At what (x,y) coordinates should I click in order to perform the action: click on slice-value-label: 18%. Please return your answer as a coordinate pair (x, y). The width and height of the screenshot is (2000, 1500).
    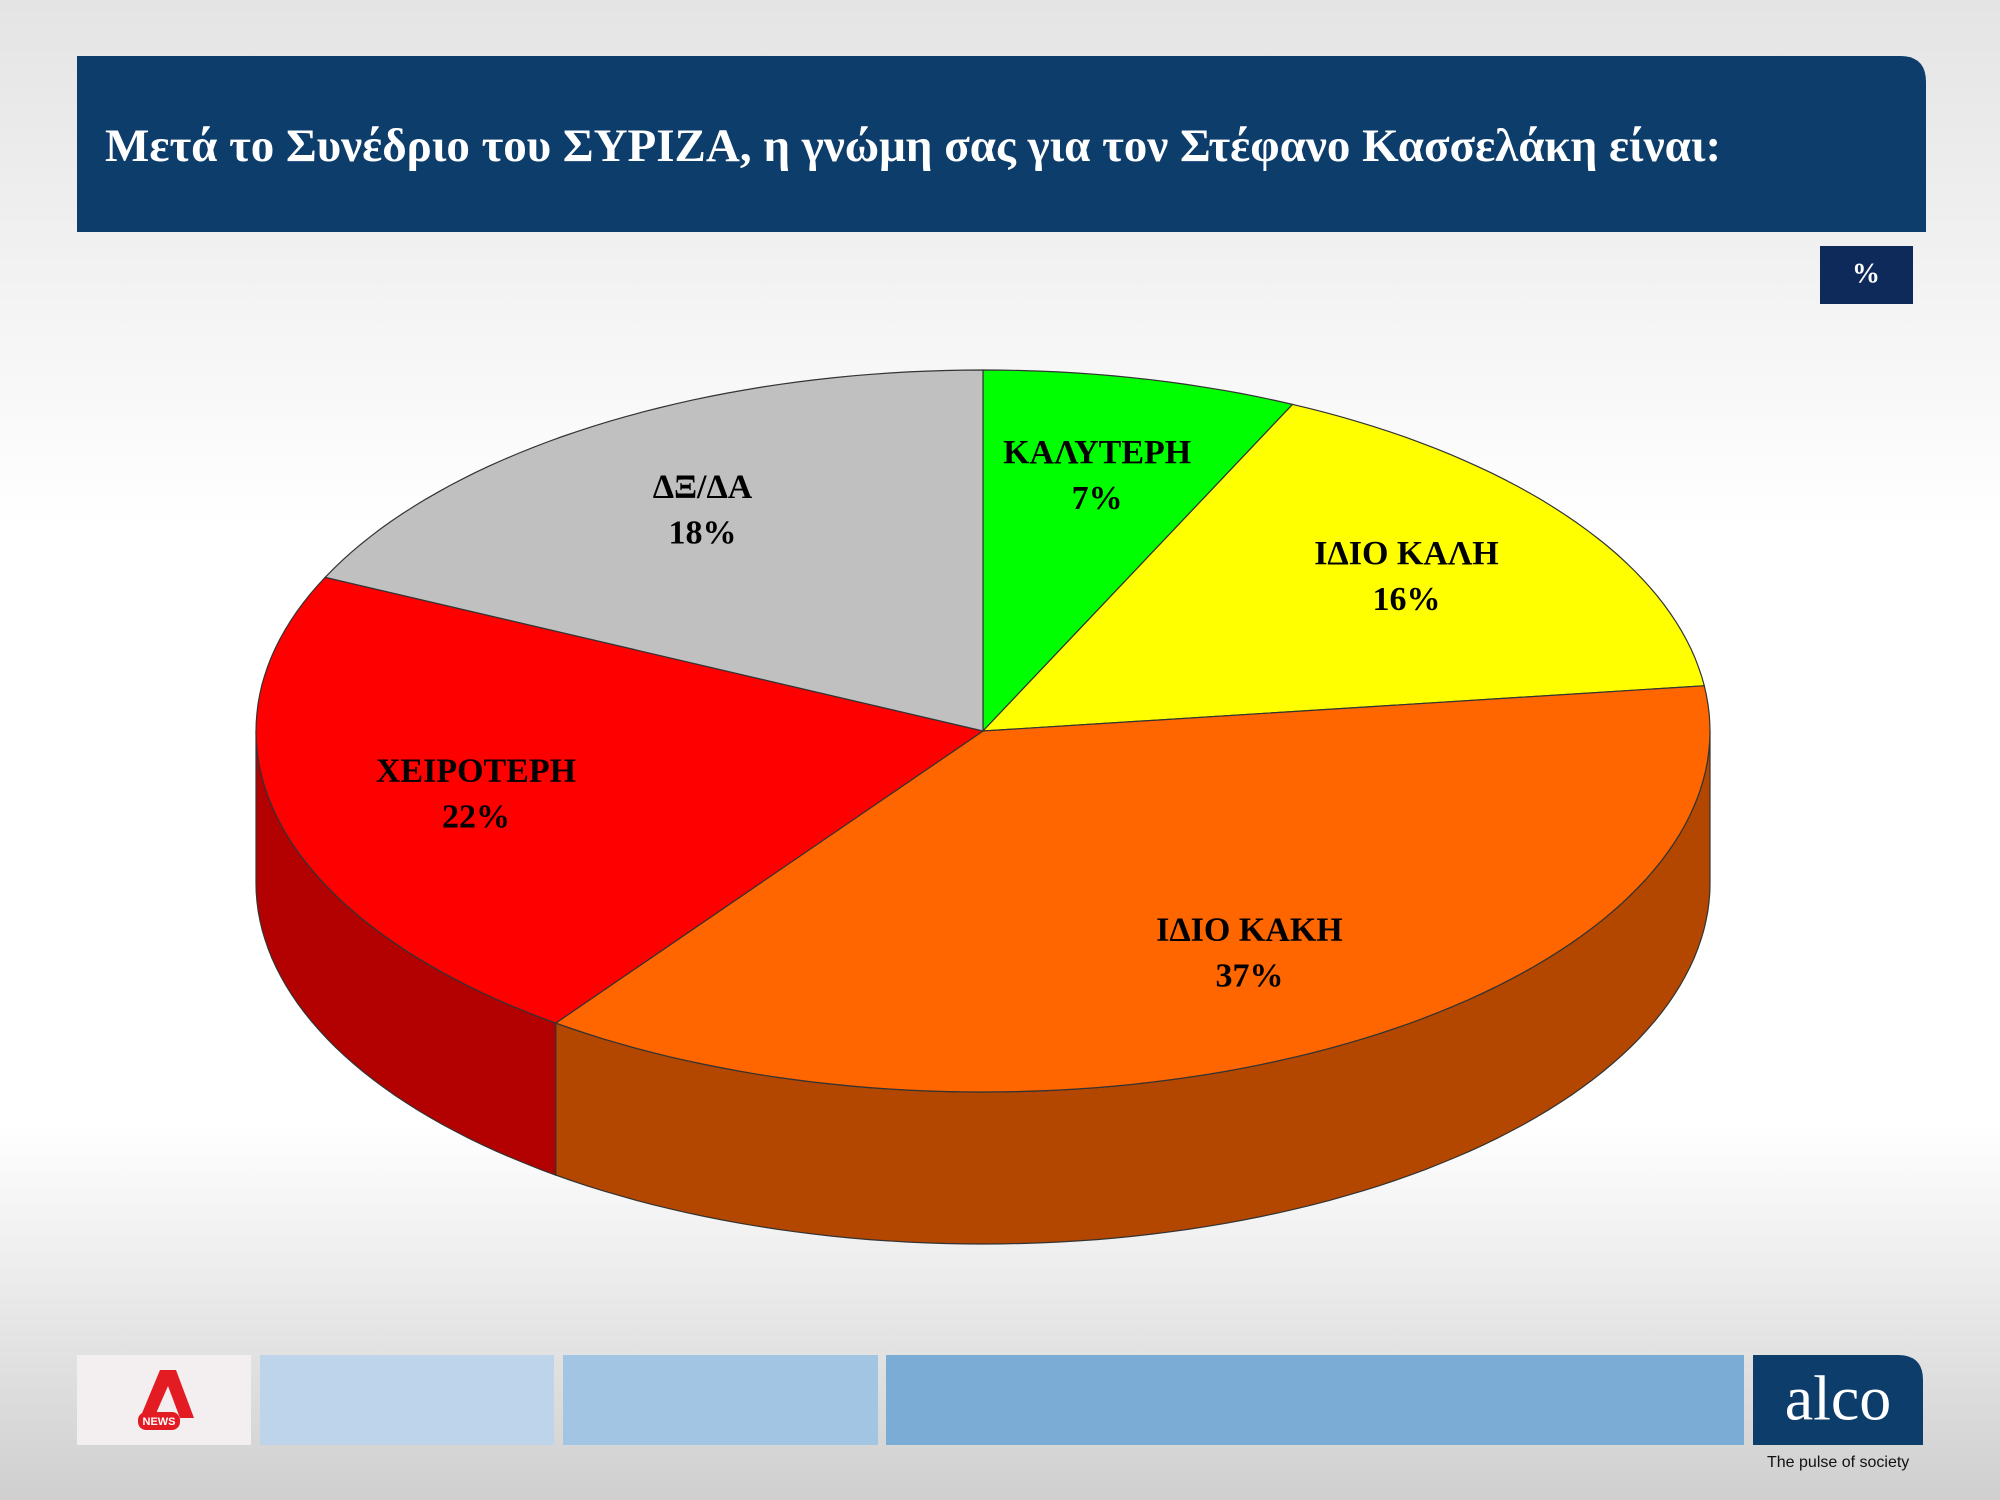
    Looking at the image, I should click on (703, 532).